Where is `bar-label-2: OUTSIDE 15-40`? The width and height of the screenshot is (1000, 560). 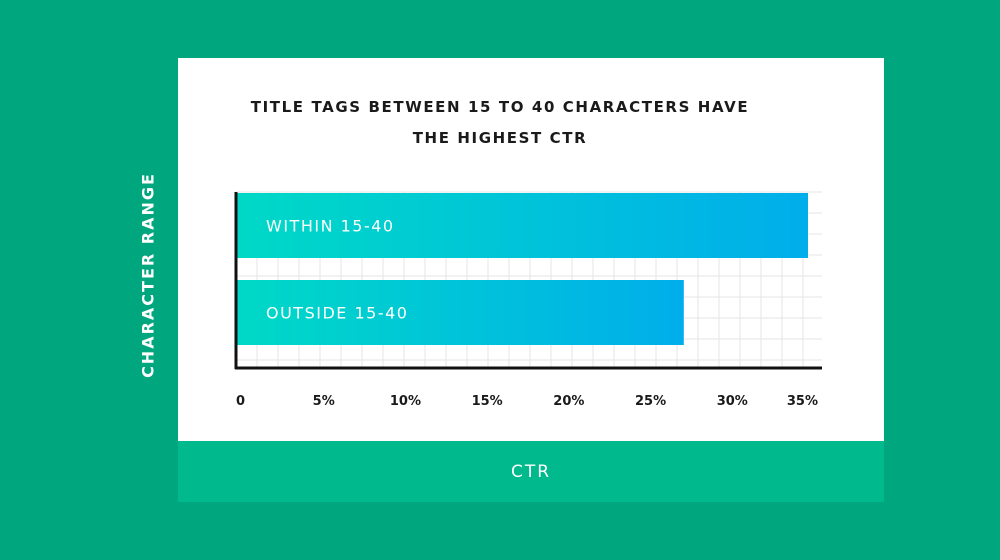 bar-label-2: OUTSIDE 15-40 is located at coordinates (337, 313).